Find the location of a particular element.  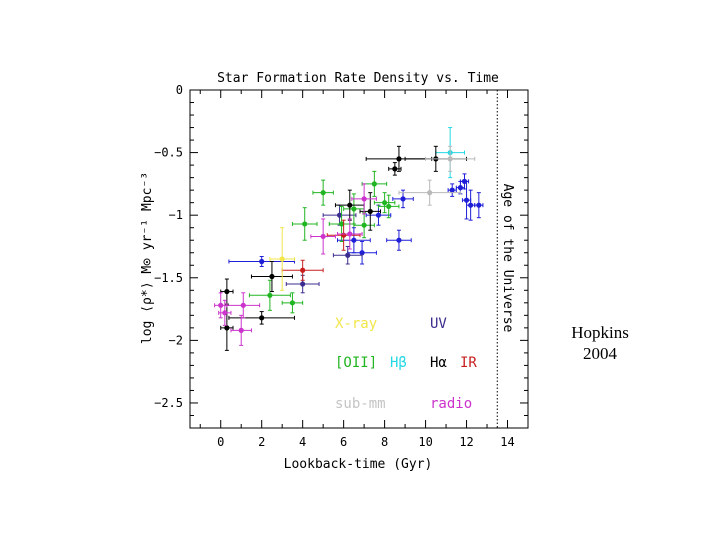

series-uv-dark is located at coordinates (324, 249).